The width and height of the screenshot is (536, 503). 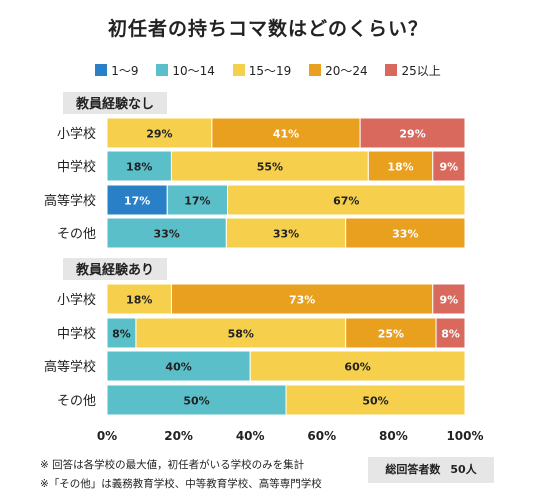 I want to click on legend-label: 1〜9, so click(x=125, y=71).